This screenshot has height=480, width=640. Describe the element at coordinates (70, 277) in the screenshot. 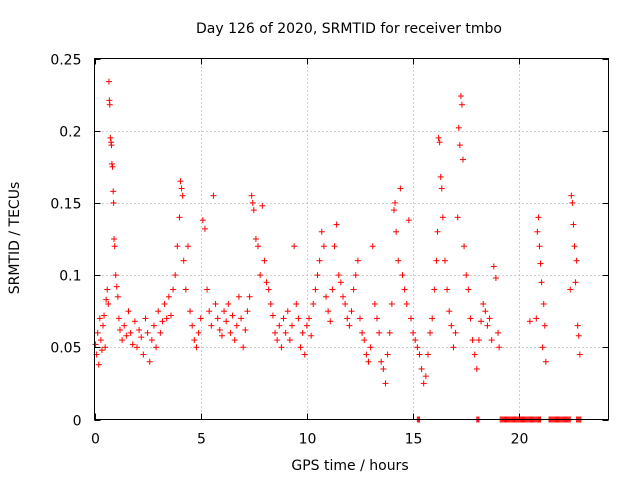

I see `y-tick-label: 0.1` at that location.